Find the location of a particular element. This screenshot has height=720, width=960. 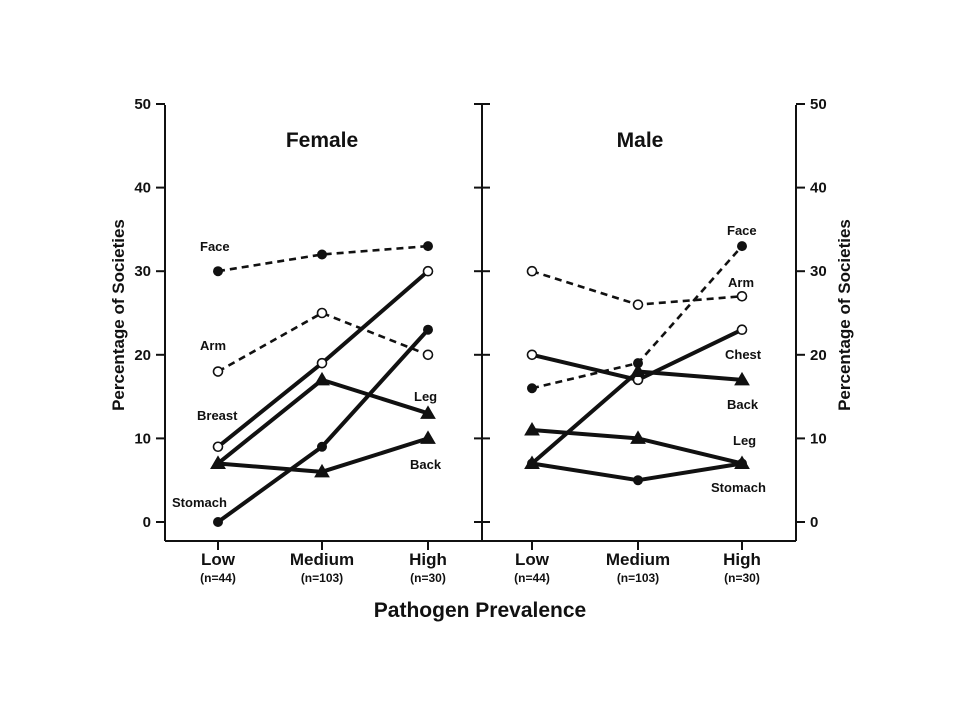

panel-male is located at coordinates (637, 363).